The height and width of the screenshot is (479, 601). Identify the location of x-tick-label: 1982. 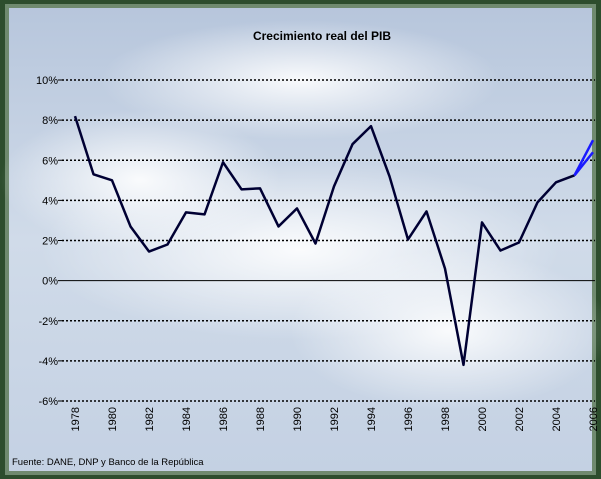
(150, 419).